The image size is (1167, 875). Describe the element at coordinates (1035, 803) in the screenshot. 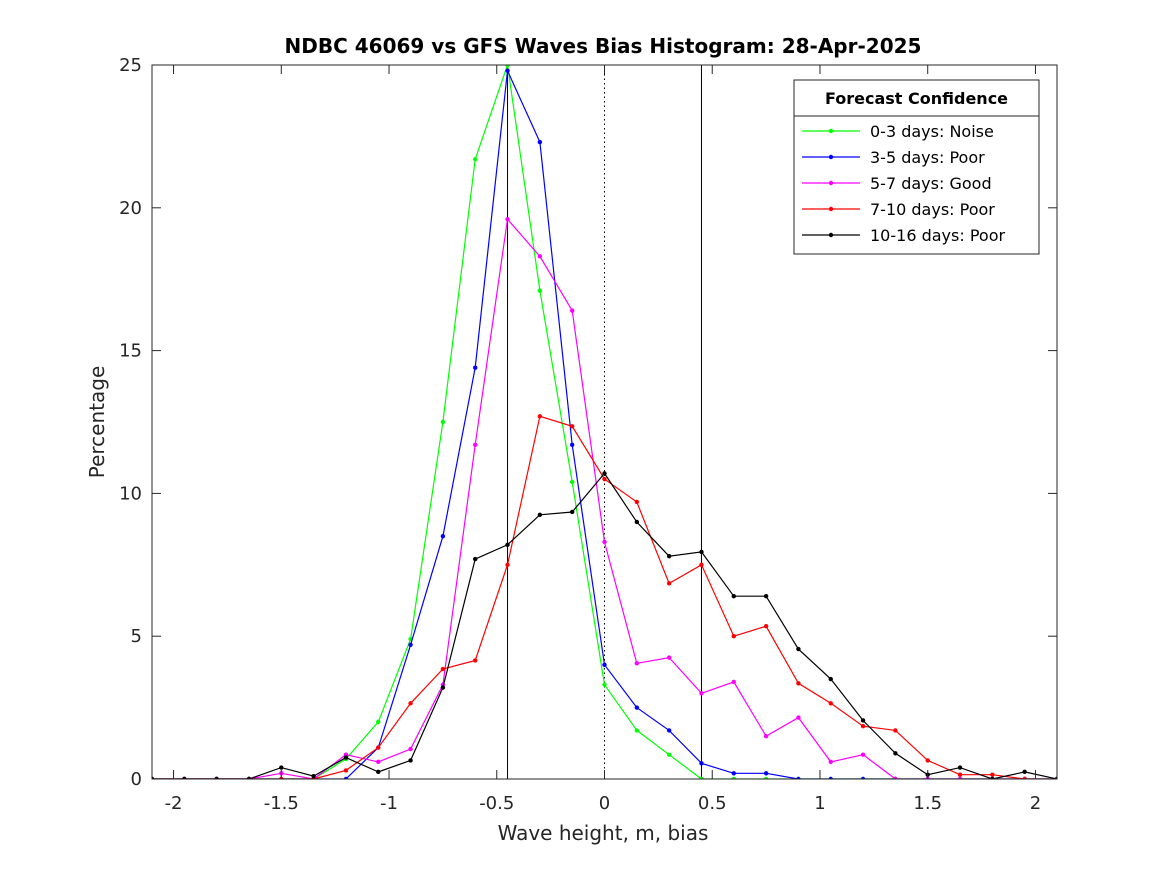

I see `x-tick-label: 2` at that location.